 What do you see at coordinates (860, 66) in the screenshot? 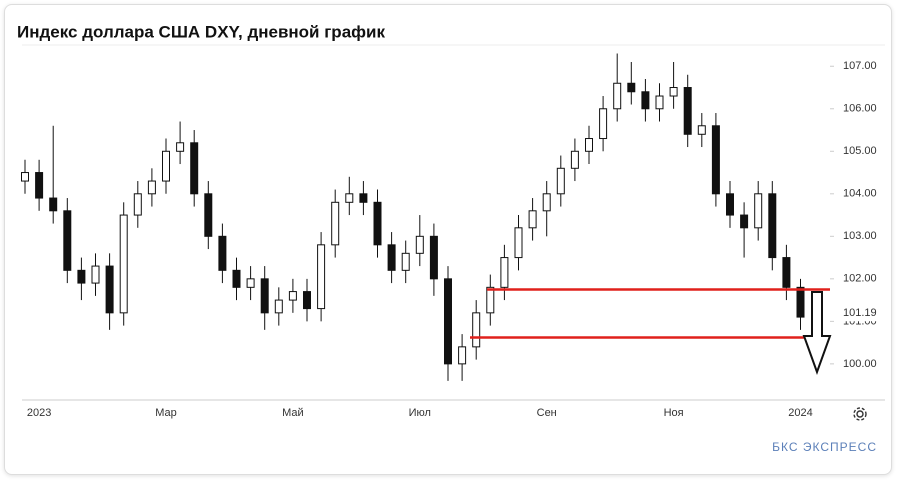
I see `y-tick-label: 107.00` at bounding box center [860, 66].